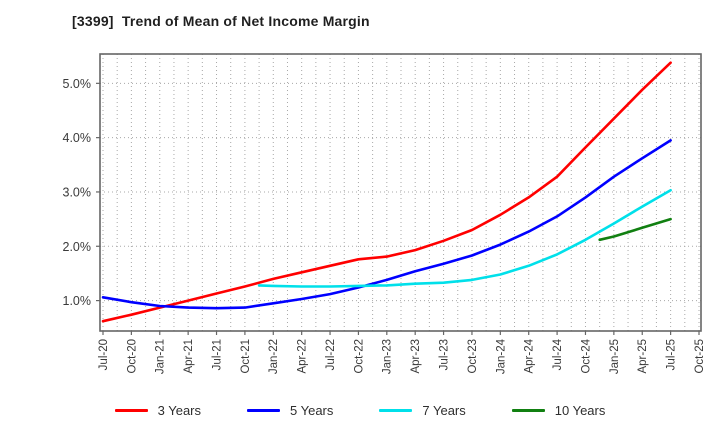 This screenshot has width=720, height=440. Describe the element at coordinates (131, 410) in the screenshot. I see `legend-swatch-3-years` at that location.